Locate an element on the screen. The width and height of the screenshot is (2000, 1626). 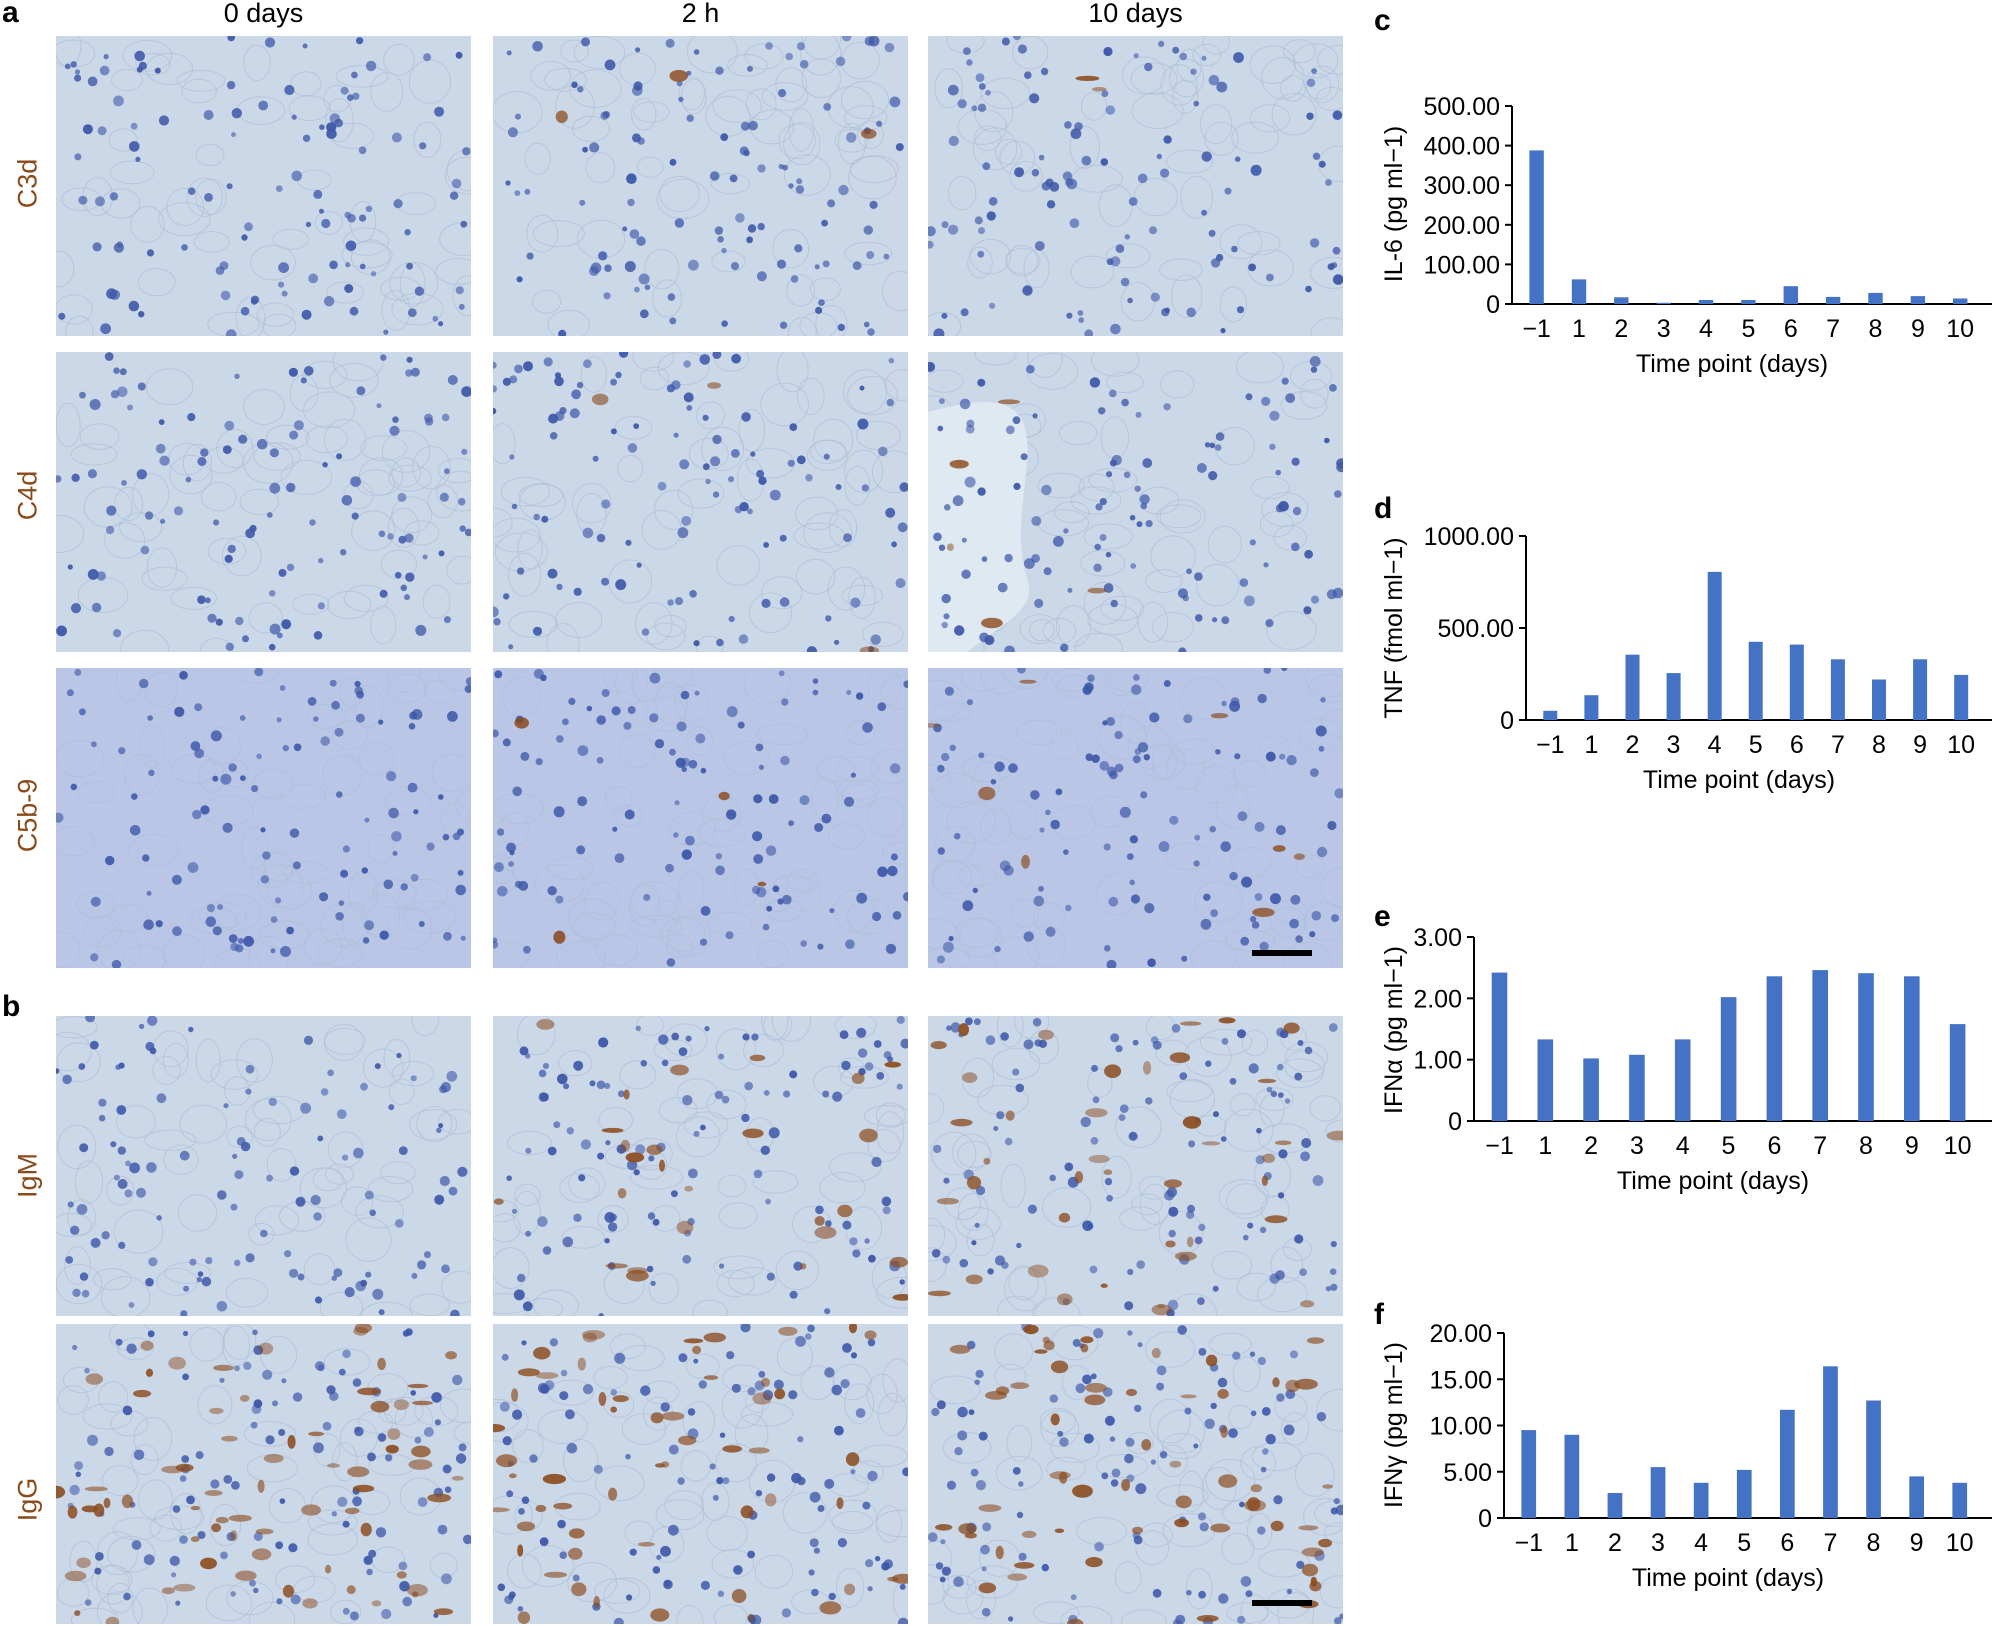
y-axis-label: IFNγ (pg ml−1) is located at coordinates (1394, 1425).